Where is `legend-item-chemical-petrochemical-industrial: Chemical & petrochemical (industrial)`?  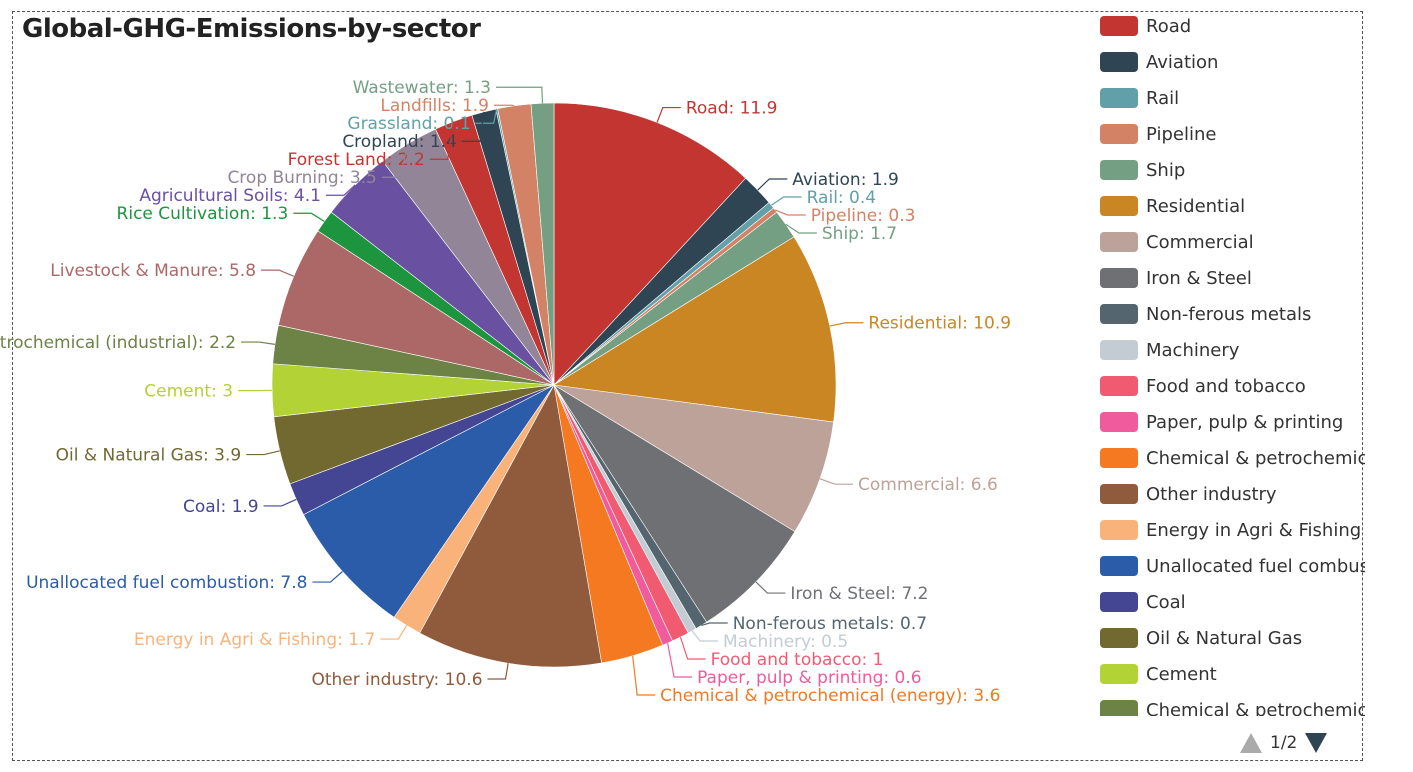
legend-item-chemical-petrochemical-industrial: Chemical & petrochemical (industrial) is located at coordinates (1232, 707).